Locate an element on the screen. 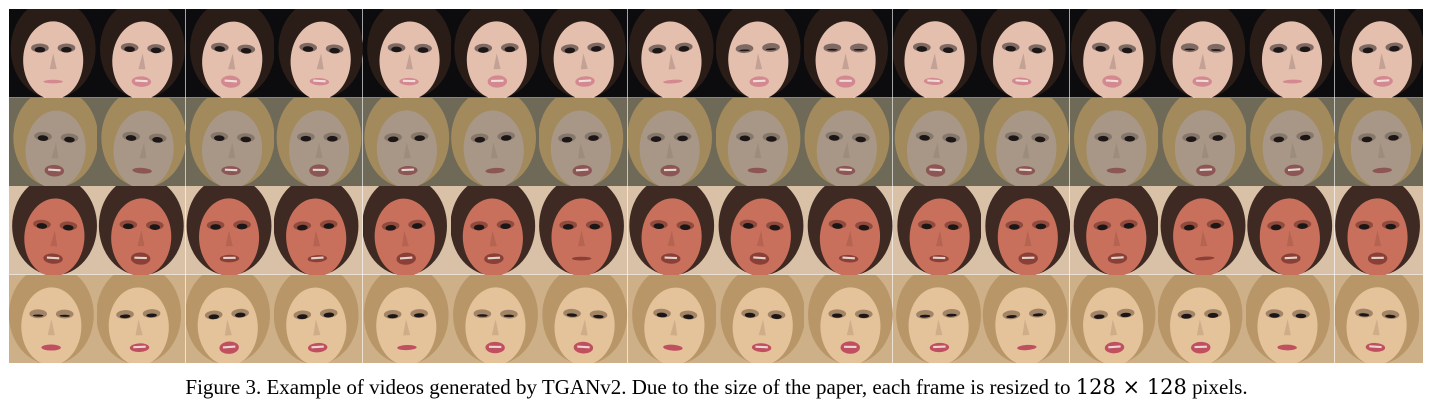 Image resolution: width=1433 pixels, height=413 pixels. caption-text-after: pixels. is located at coordinates (1217, 387).